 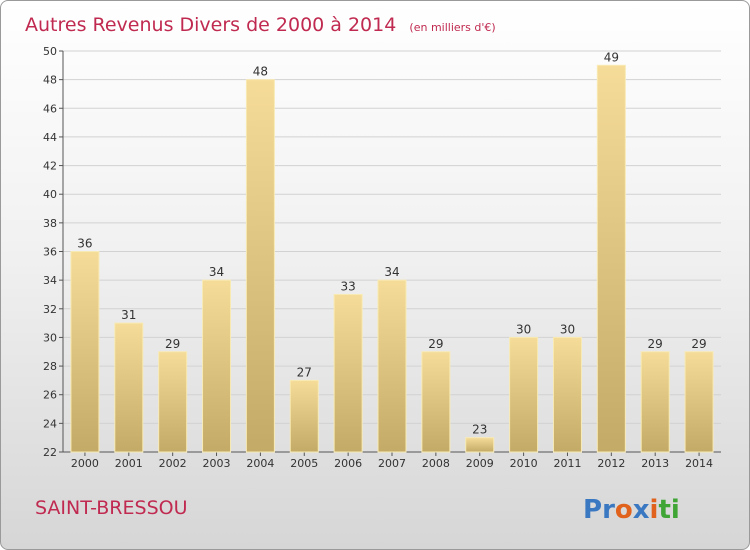 I want to click on y-tick-label: 44, so click(x=50, y=137).